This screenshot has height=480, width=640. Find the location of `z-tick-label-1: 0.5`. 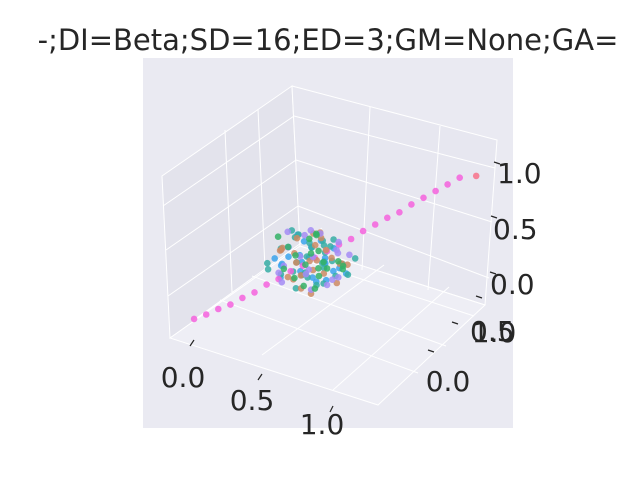

z-tick-label-1: 0.5 is located at coordinates (515, 229).